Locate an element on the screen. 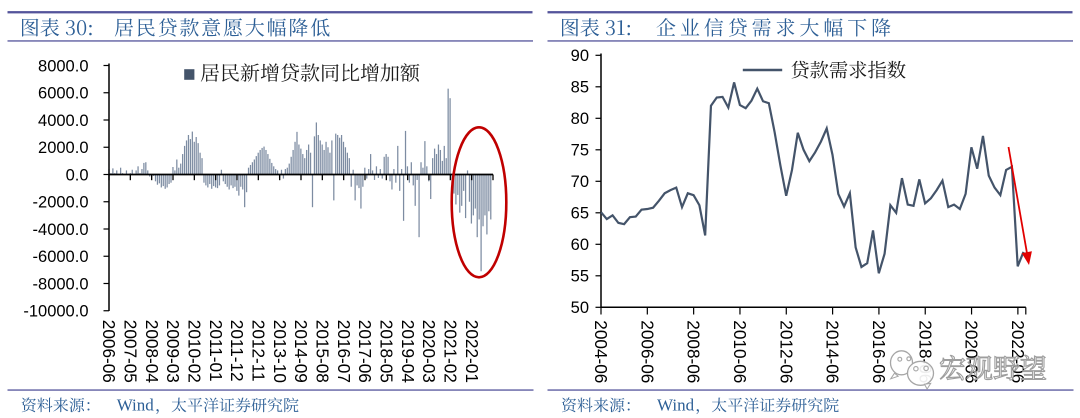 The width and height of the screenshot is (1080, 418). svg-text: 2004-06 is located at coordinates (601, 351).